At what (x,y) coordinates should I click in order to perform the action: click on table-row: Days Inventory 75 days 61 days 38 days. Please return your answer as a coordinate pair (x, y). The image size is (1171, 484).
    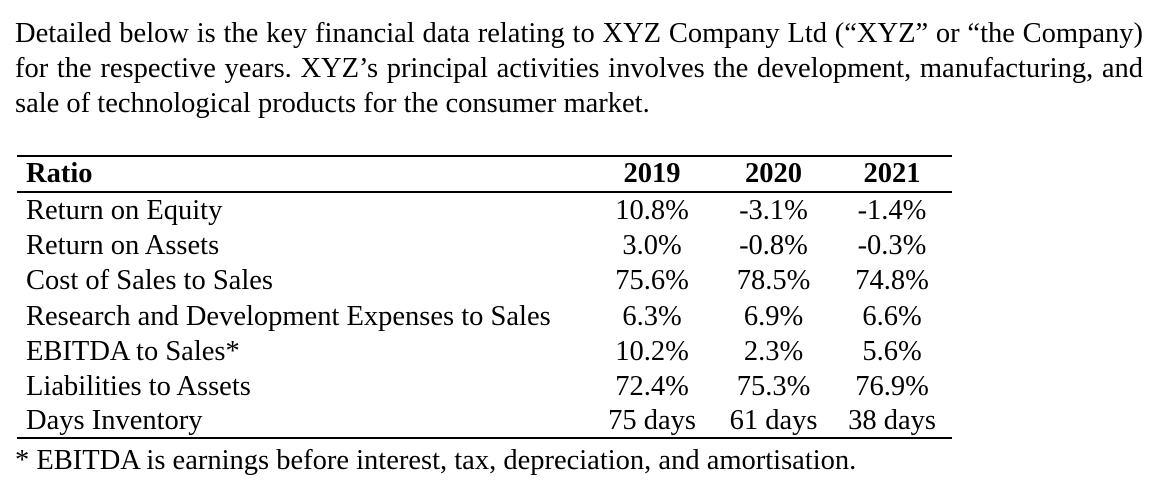
    Looking at the image, I should click on (484, 422).